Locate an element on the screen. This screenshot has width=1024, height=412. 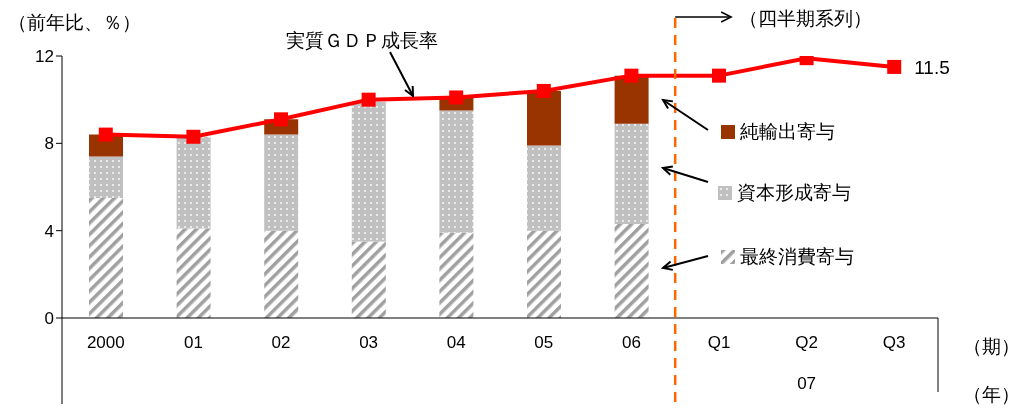
x-tick-label: 02 is located at coordinates (281, 343).